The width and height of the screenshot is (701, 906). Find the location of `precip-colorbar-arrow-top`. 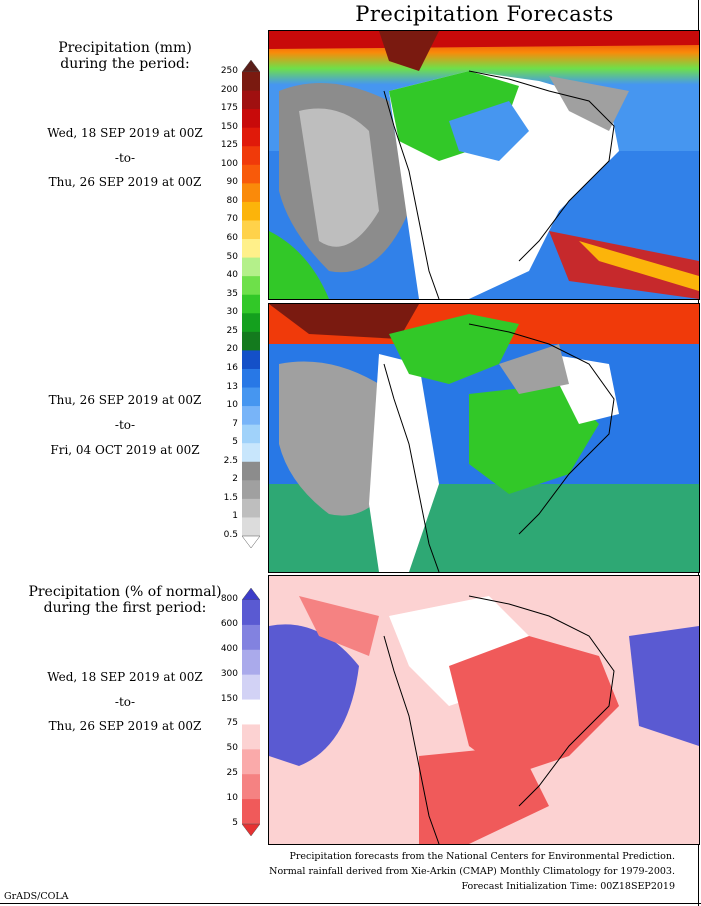

precip-colorbar-arrow-top is located at coordinates (251, 66).